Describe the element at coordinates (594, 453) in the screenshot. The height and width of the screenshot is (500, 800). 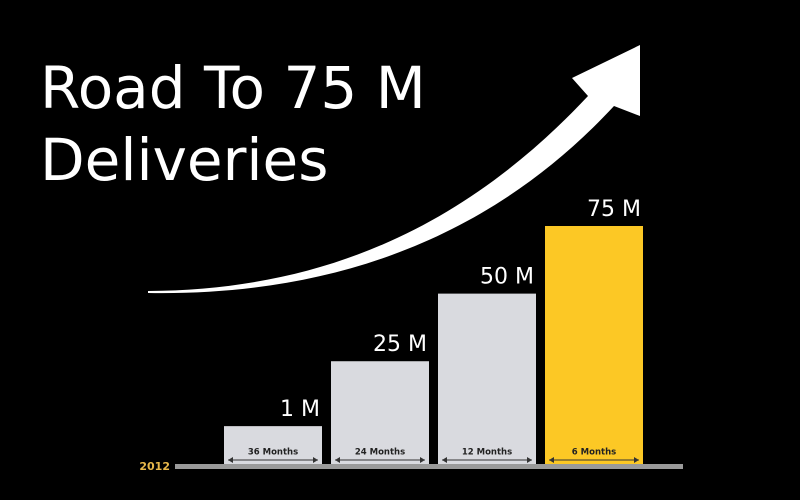
I see `duration-label: 6 Months` at that location.